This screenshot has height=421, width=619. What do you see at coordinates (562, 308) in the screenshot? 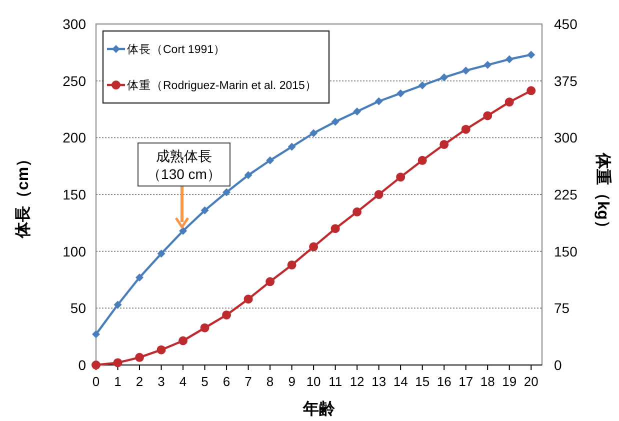
I see `y2-tick-label: 75` at bounding box center [562, 308].